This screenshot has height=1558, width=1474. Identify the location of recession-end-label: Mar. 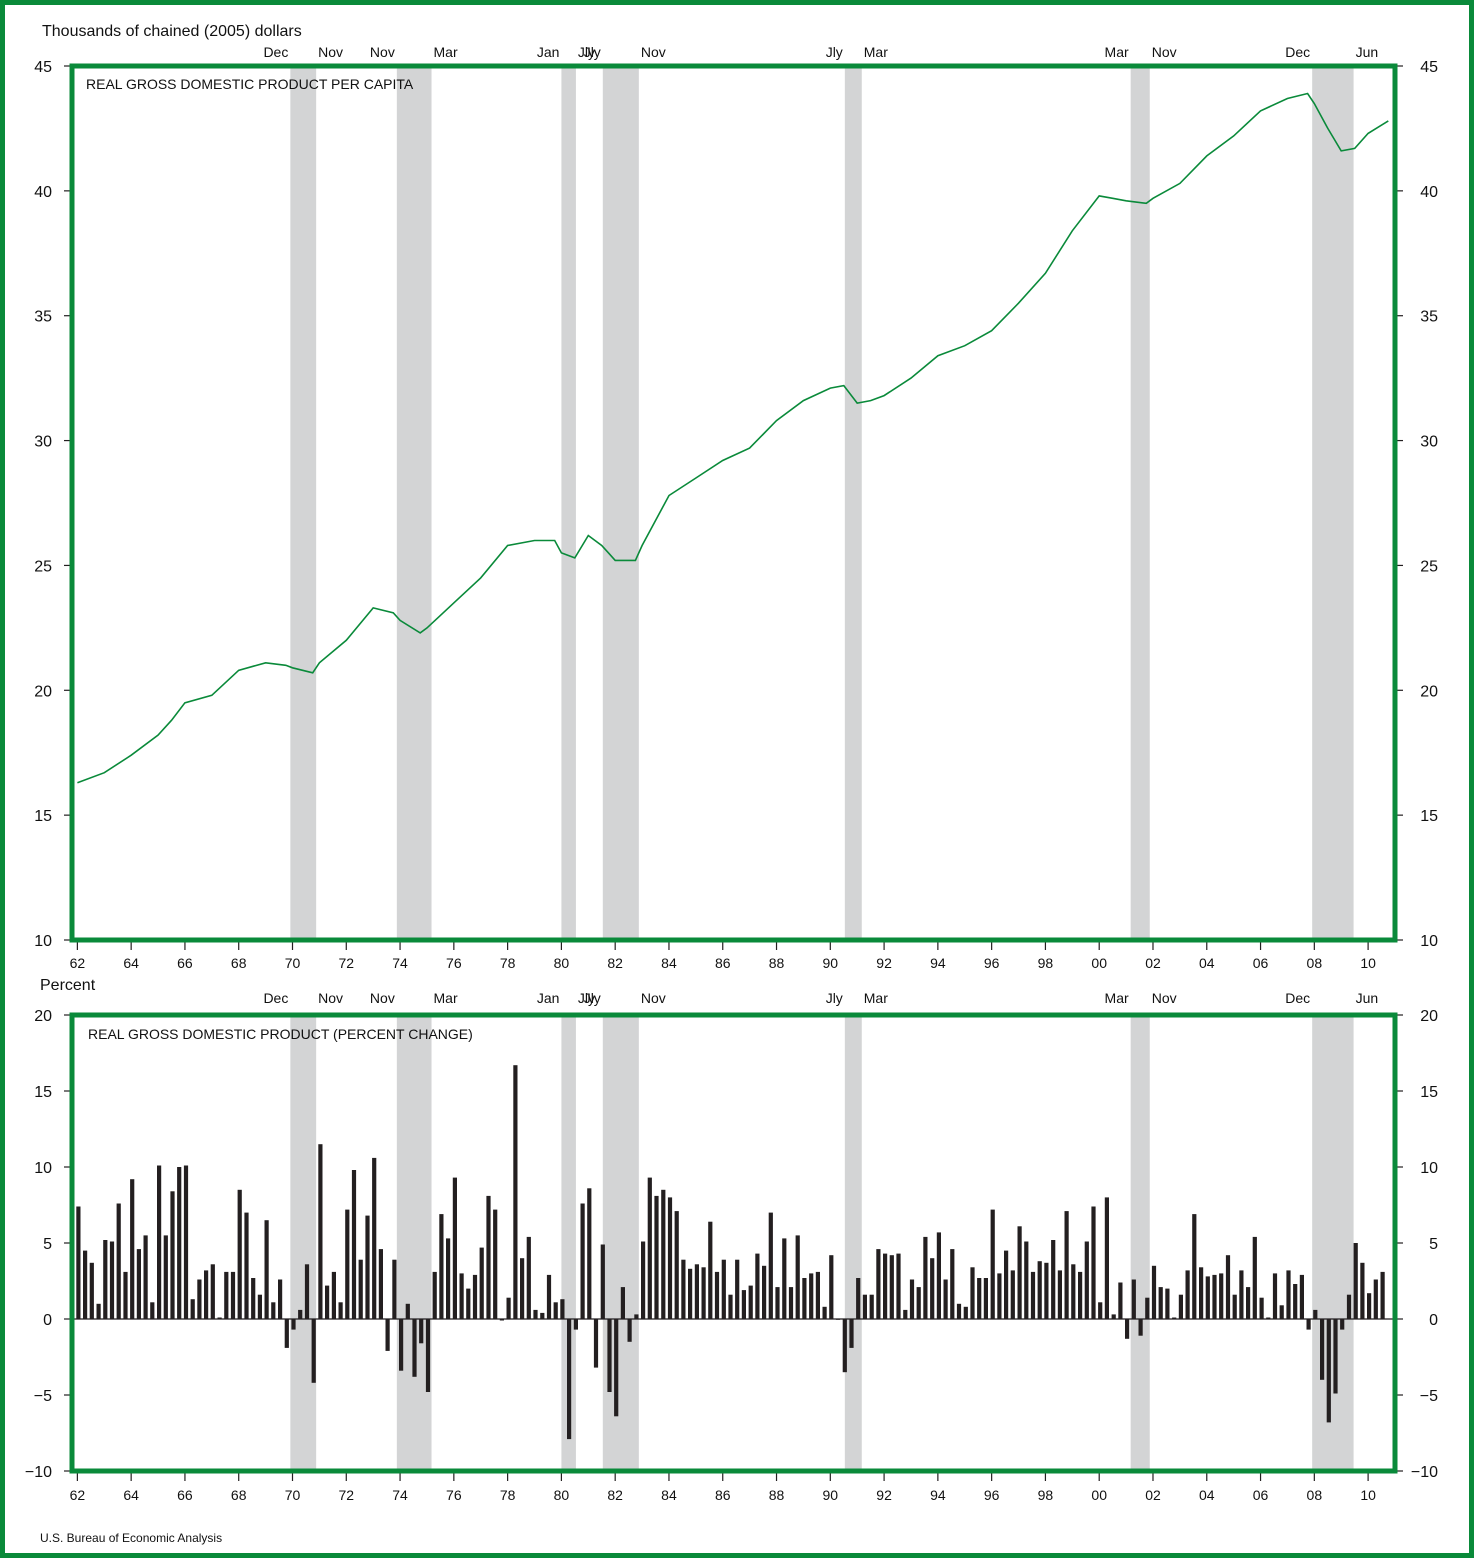
(876, 998).